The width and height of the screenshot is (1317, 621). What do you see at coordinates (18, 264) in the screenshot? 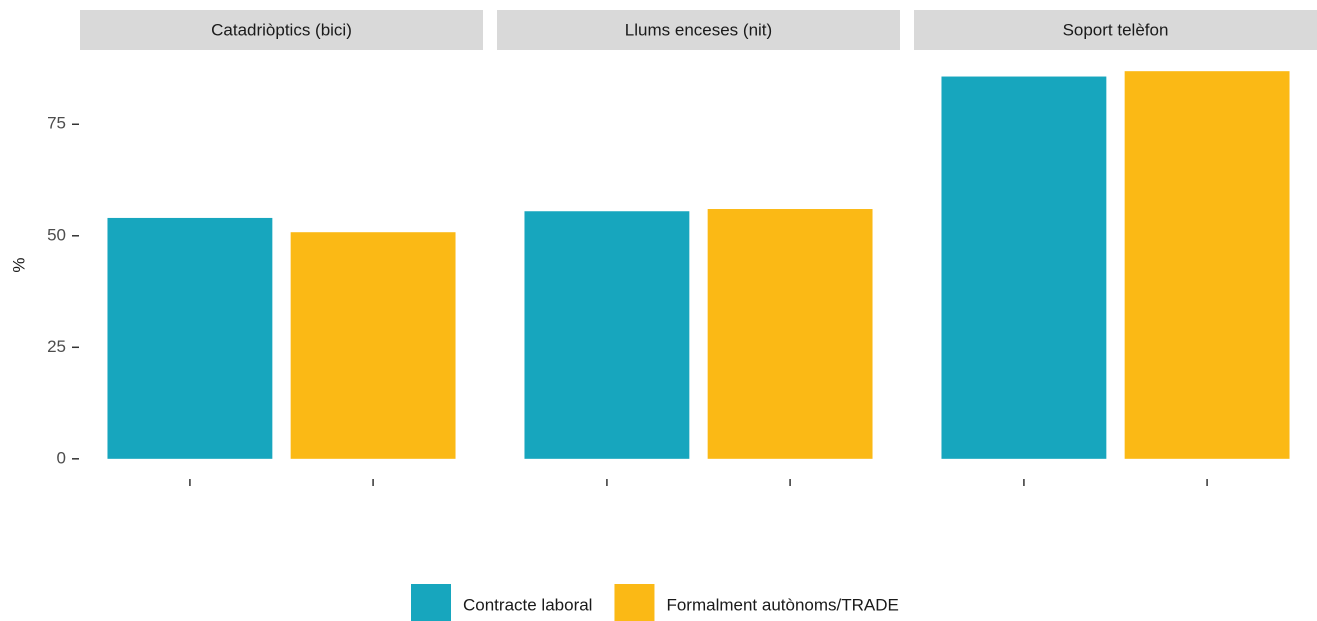
I see `y-axis-label: %` at bounding box center [18, 264].